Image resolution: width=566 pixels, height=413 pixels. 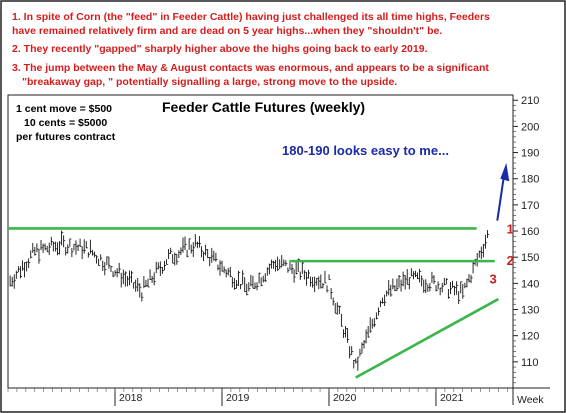 What do you see at coordinates (427, 338) in the screenshot?
I see `support-trendline` at bounding box center [427, 338].